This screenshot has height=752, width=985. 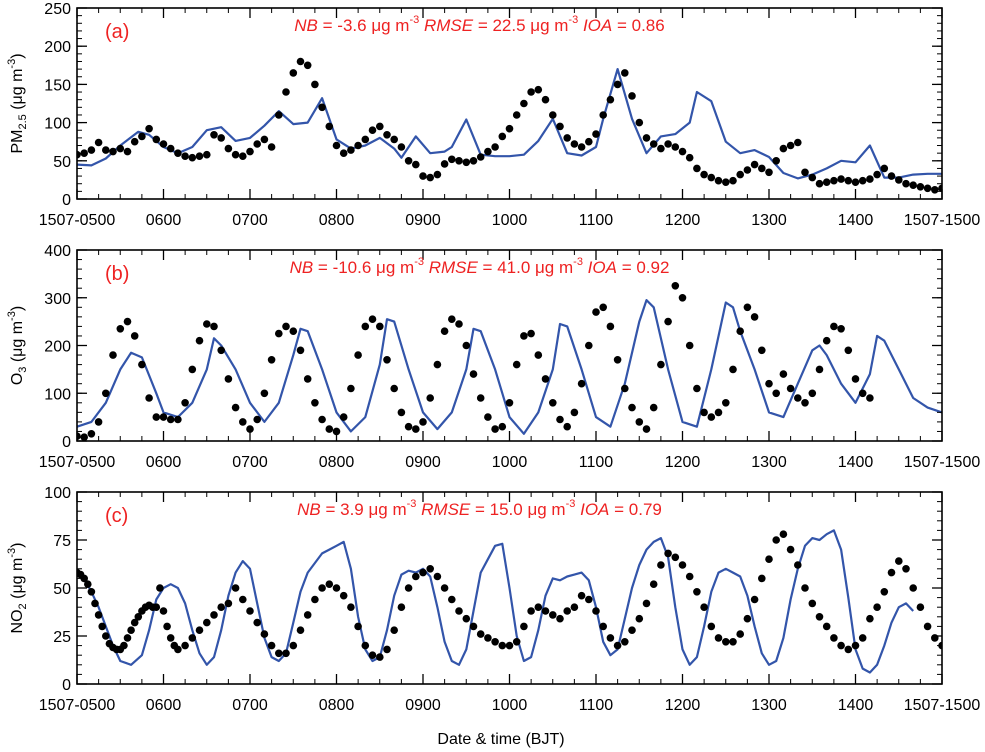 What do you see at coordinates (17, 103) in the screenshot?
I see `y-axis-label: PM2.5 (μg m-3)` at bounding box center [17, 103].